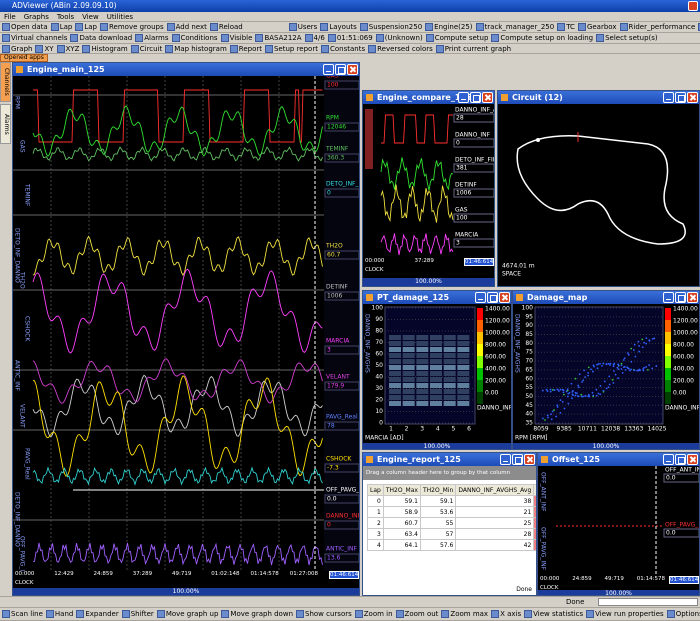 The height and width of the screenshot is (621, 700). I want to click on menu-item: Graphs, so click(36, 16).